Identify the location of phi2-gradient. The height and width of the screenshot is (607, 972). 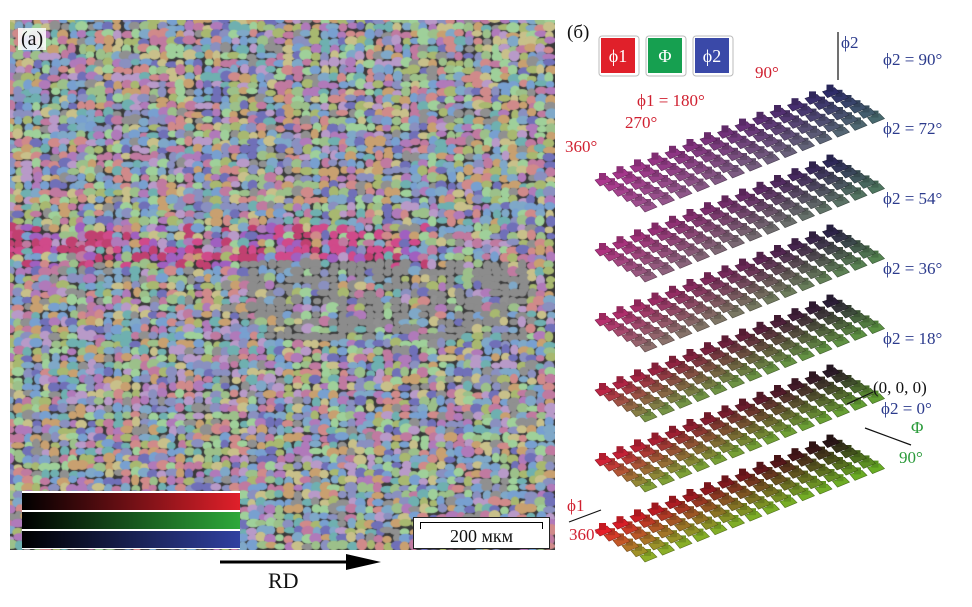
(131, 539).